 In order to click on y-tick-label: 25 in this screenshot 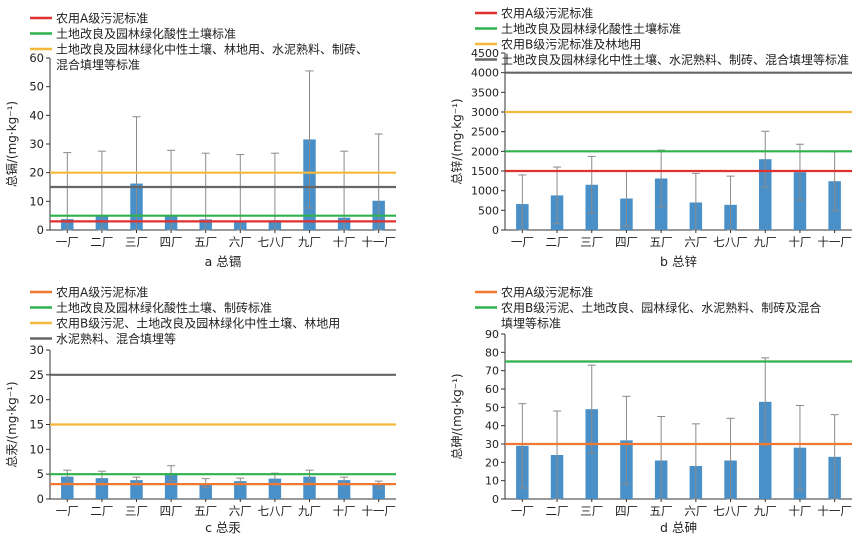, I will do `click(36, 375)`.